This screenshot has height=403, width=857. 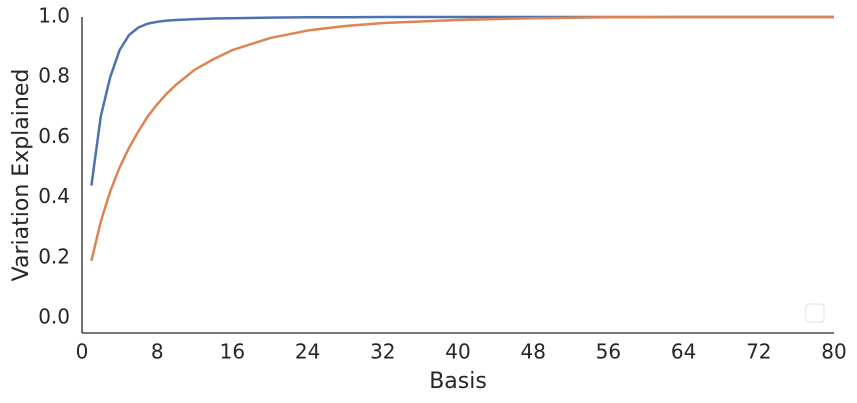 I want to click on x-tick-label: 40, so click(x=457, y=352).